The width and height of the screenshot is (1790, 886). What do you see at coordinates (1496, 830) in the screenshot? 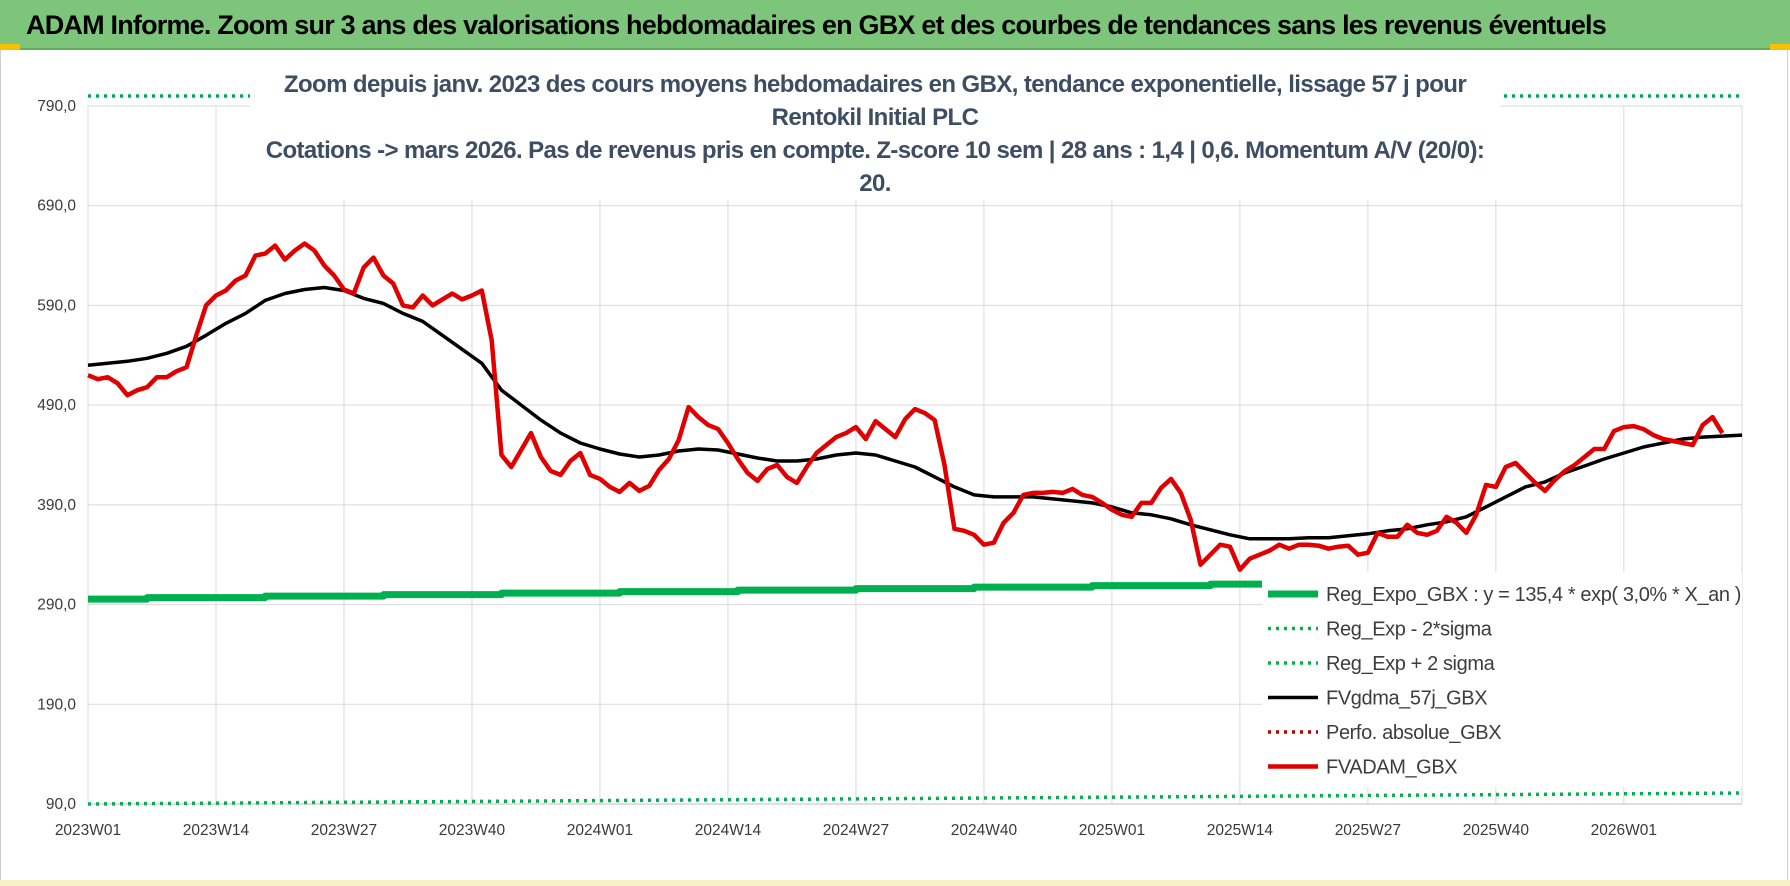
I see `x-tick-label: 2025W40` at bounding box center [1496, 830].